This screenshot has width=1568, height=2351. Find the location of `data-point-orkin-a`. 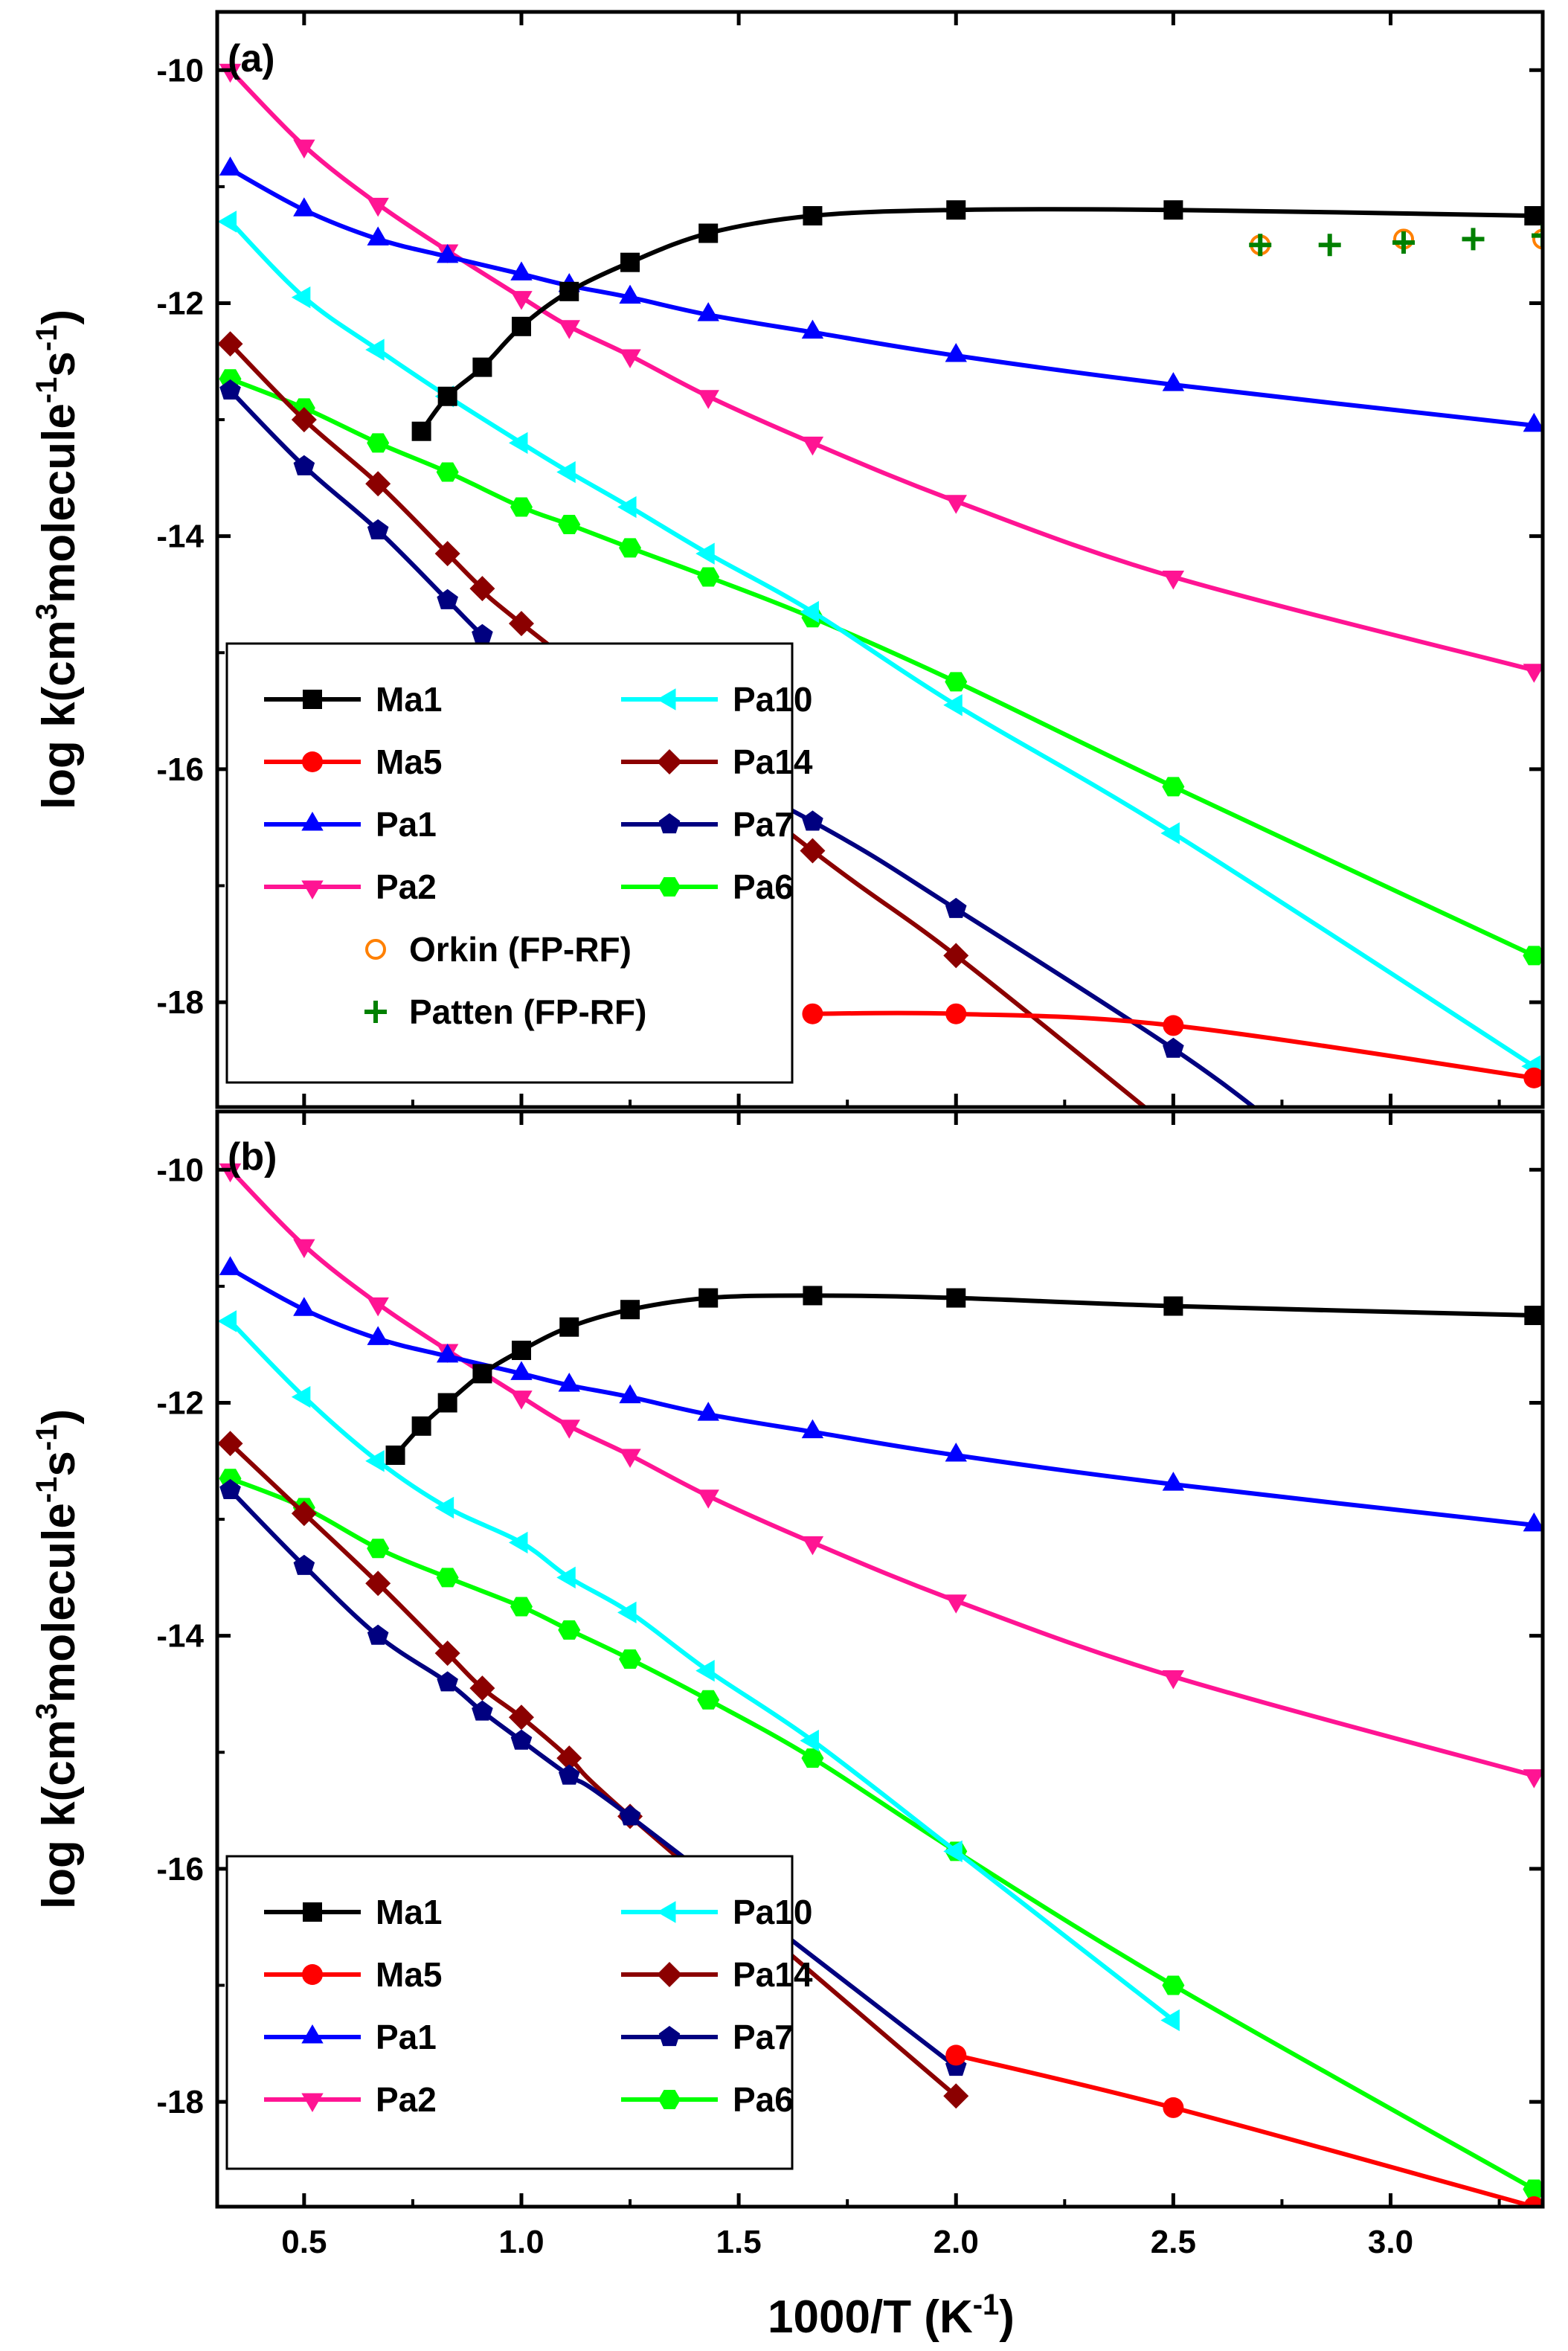

data-point-orkin-a is located at coordinates (1537, 239).